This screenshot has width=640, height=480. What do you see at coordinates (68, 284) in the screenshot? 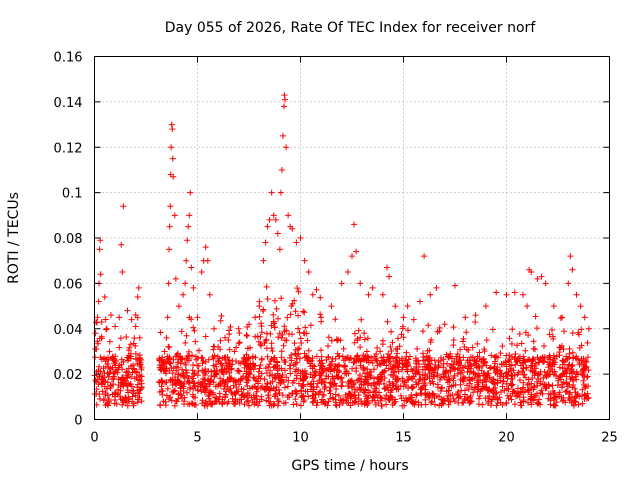
I see `y-tick-label: 0.06` at bounding box center [68, 284].